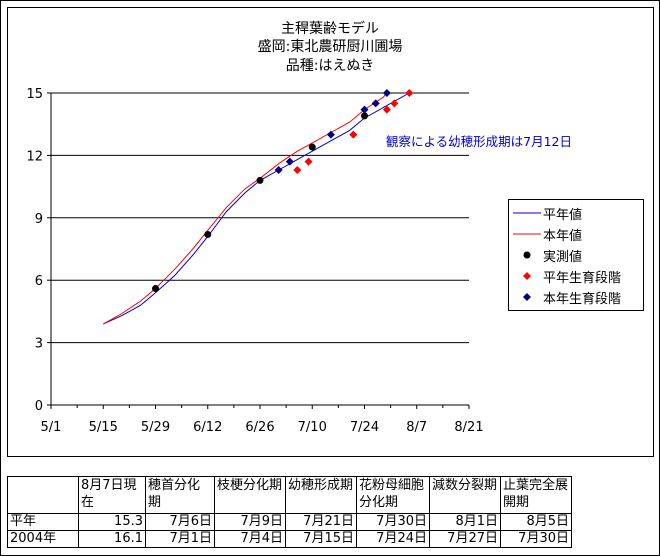 This screenshot has height=556, width=660. What do you see at coordinates (312, 427) in the screenshot?
I see `x-tick-label: 7/10` at bounding box center [312, 427].